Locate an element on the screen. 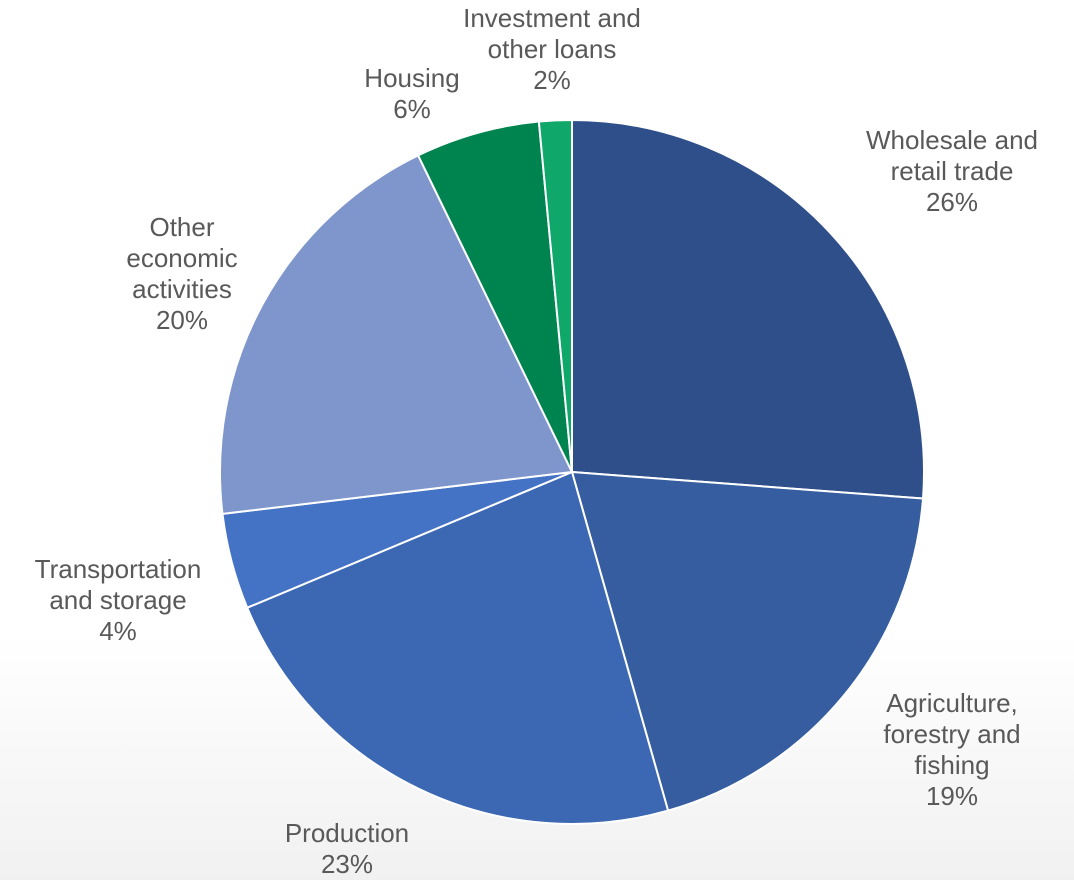 Image resolution: width=1074 pixels, height=880 pixels. slice-label-line: Transportation is located at coordinates (118, 569).